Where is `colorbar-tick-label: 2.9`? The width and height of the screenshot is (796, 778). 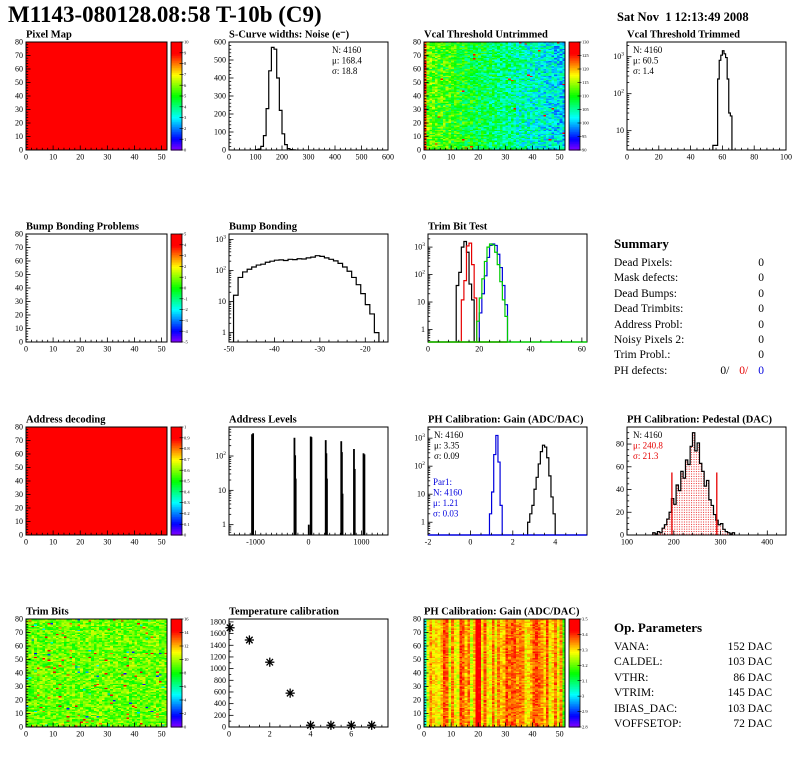 colorbar-tick-label: 2.9 is located at coordinates (585, 711).